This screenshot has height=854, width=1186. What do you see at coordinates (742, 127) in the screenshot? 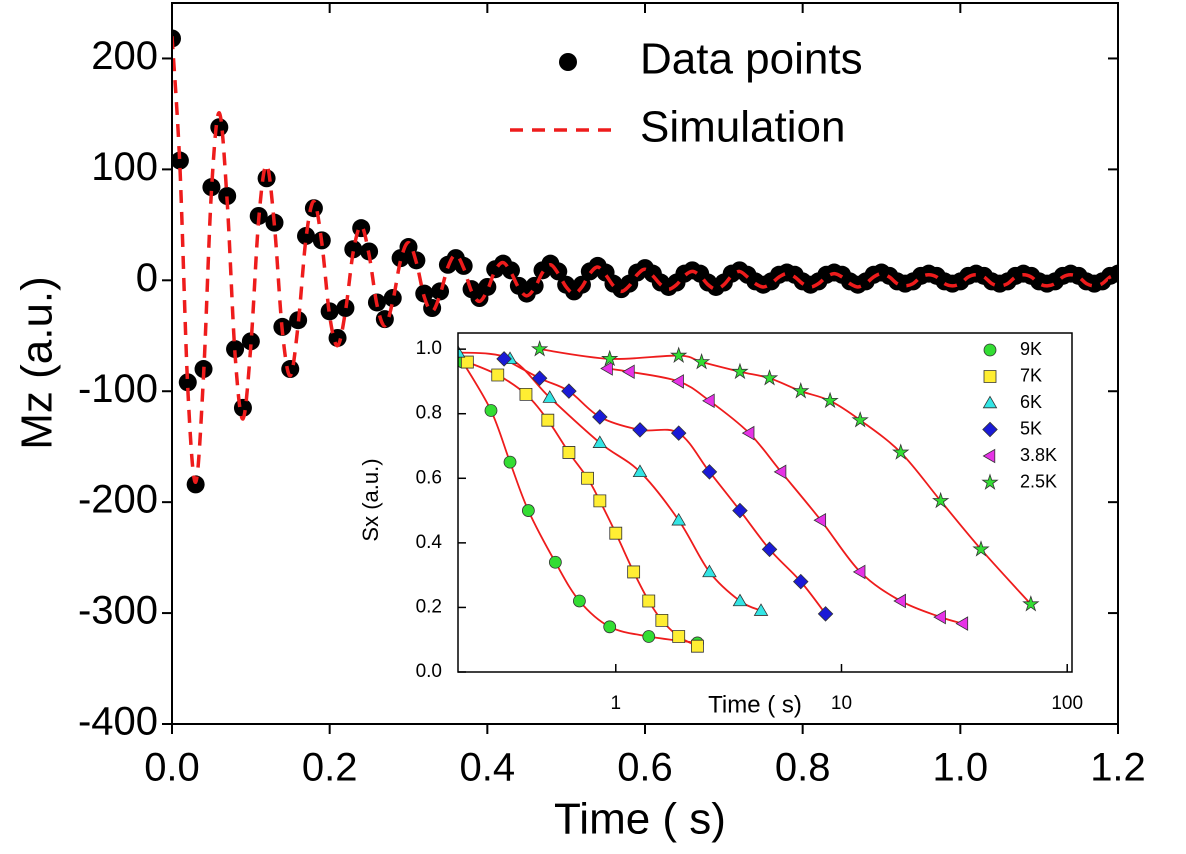
I see `legend-label: Simulation` at bounding box center [742, 127].